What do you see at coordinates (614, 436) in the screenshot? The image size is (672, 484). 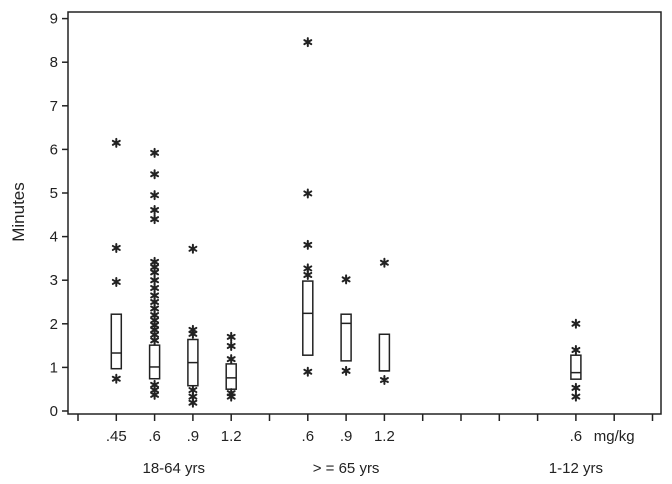 I see `x-unit-label: mg/kg` at bounding box center [614, 436].